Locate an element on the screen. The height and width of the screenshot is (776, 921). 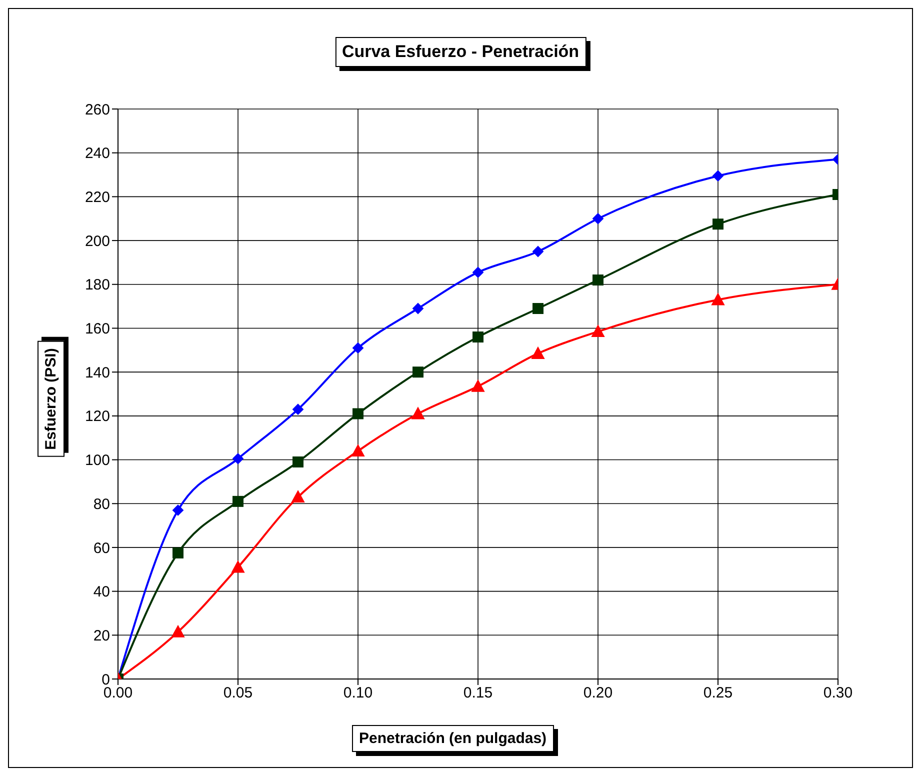
y-tick-label: 240 is located at coordinates (97, 153).